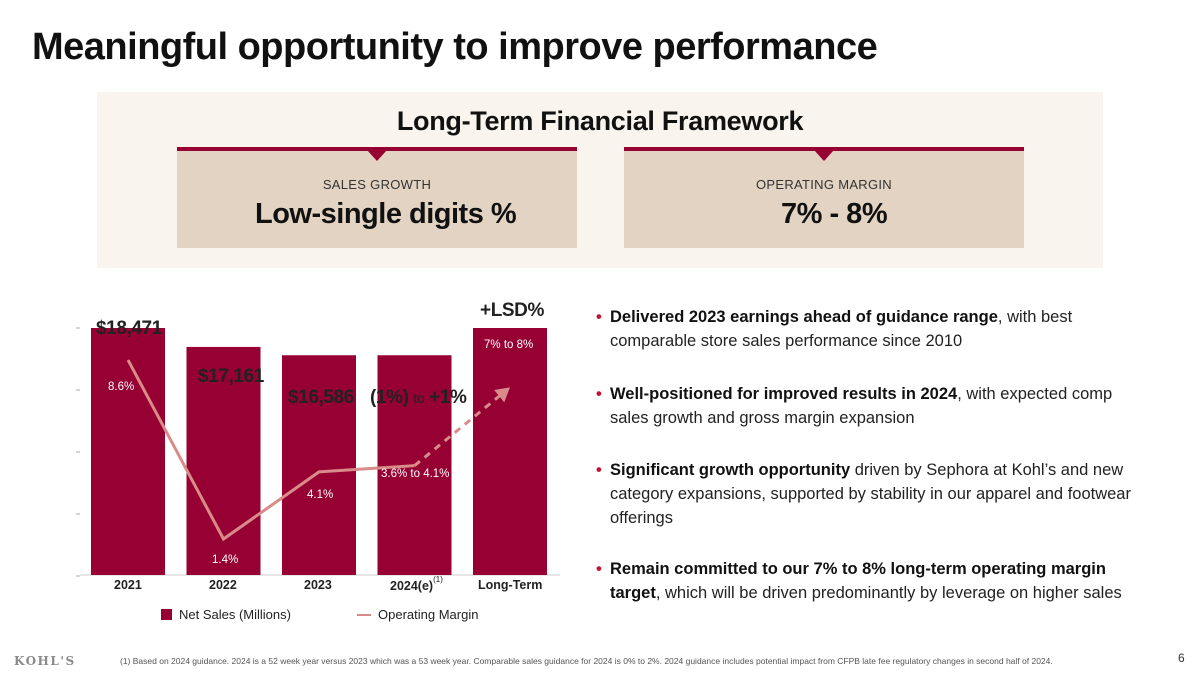  What do you see at coordinates (270, 450) in the screenshot?
I see `operating-margin-line` at bounding box center [270, 450].